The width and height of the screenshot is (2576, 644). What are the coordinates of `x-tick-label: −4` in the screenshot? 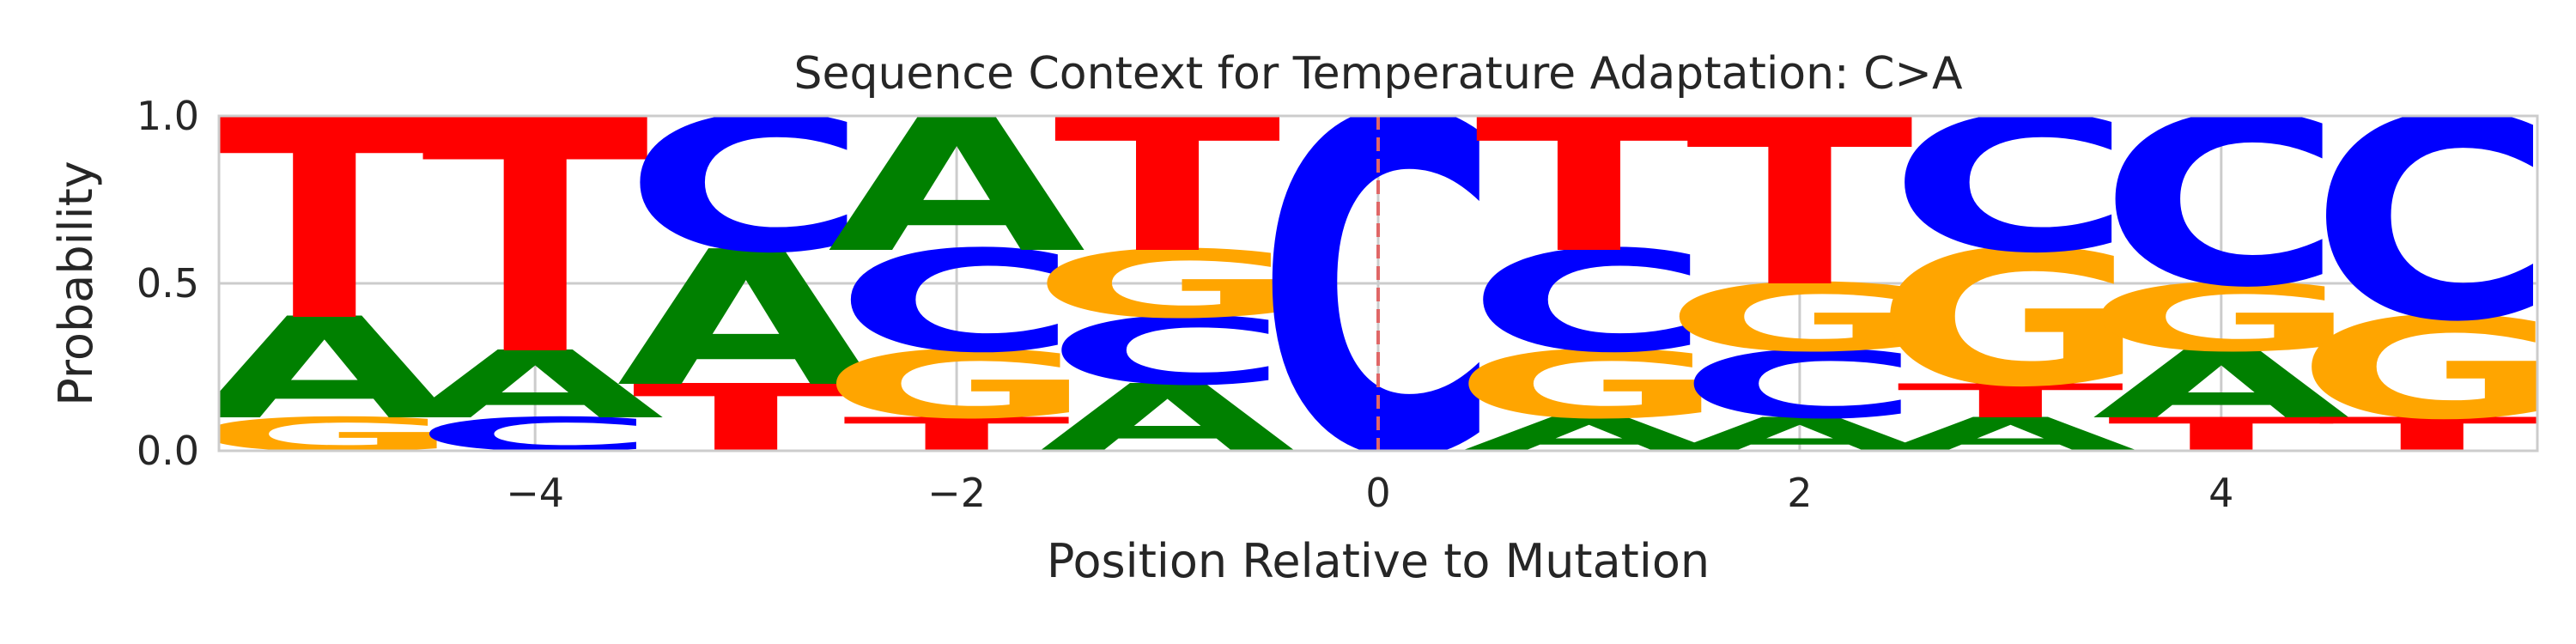 It's located at (535, 493).